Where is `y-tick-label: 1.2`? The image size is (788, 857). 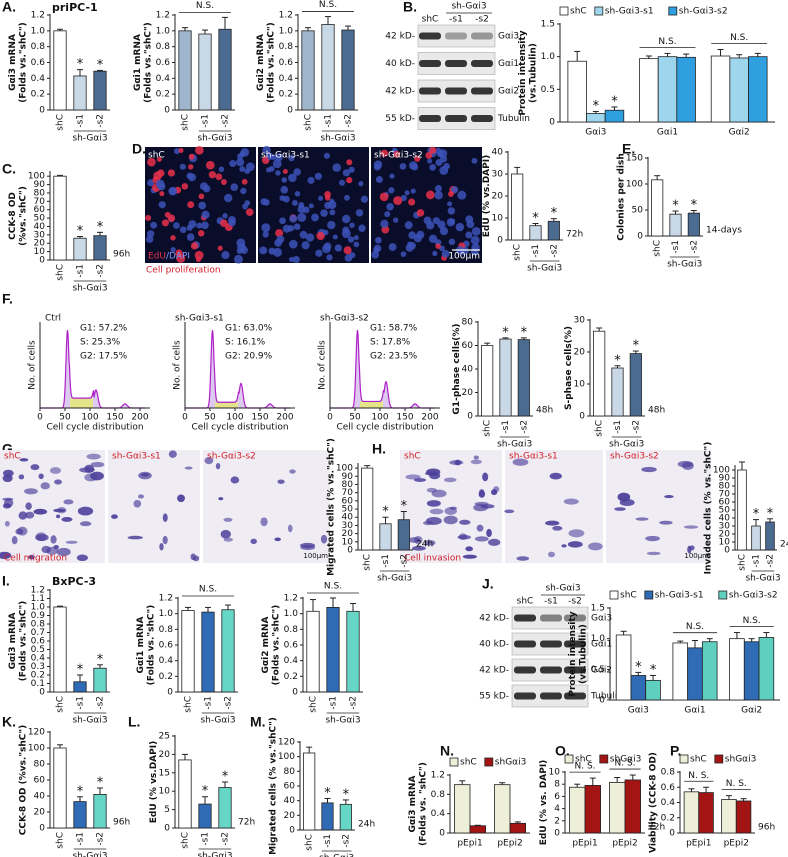 y-tick-label: 1.2 is located at coordinates (286, 16).